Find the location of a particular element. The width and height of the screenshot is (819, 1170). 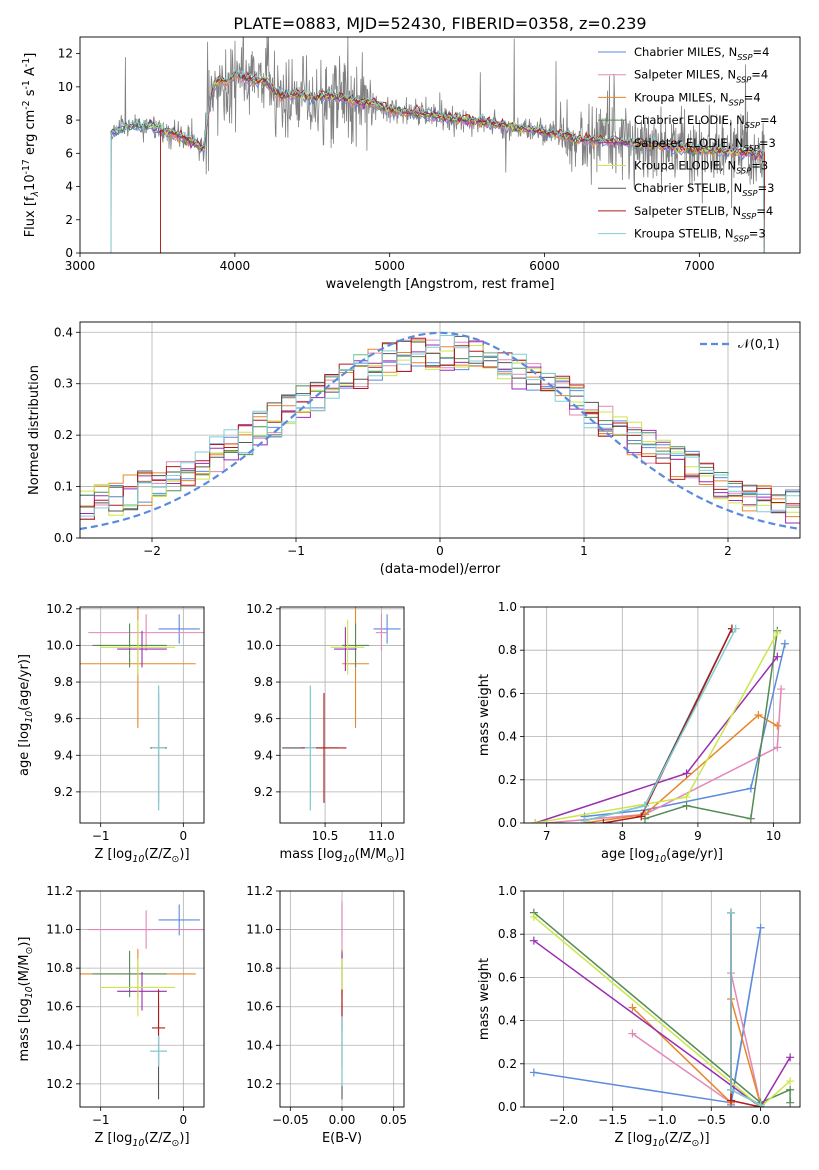

axis-label-x: (data-model)/error is located at coordinates (440, 569).